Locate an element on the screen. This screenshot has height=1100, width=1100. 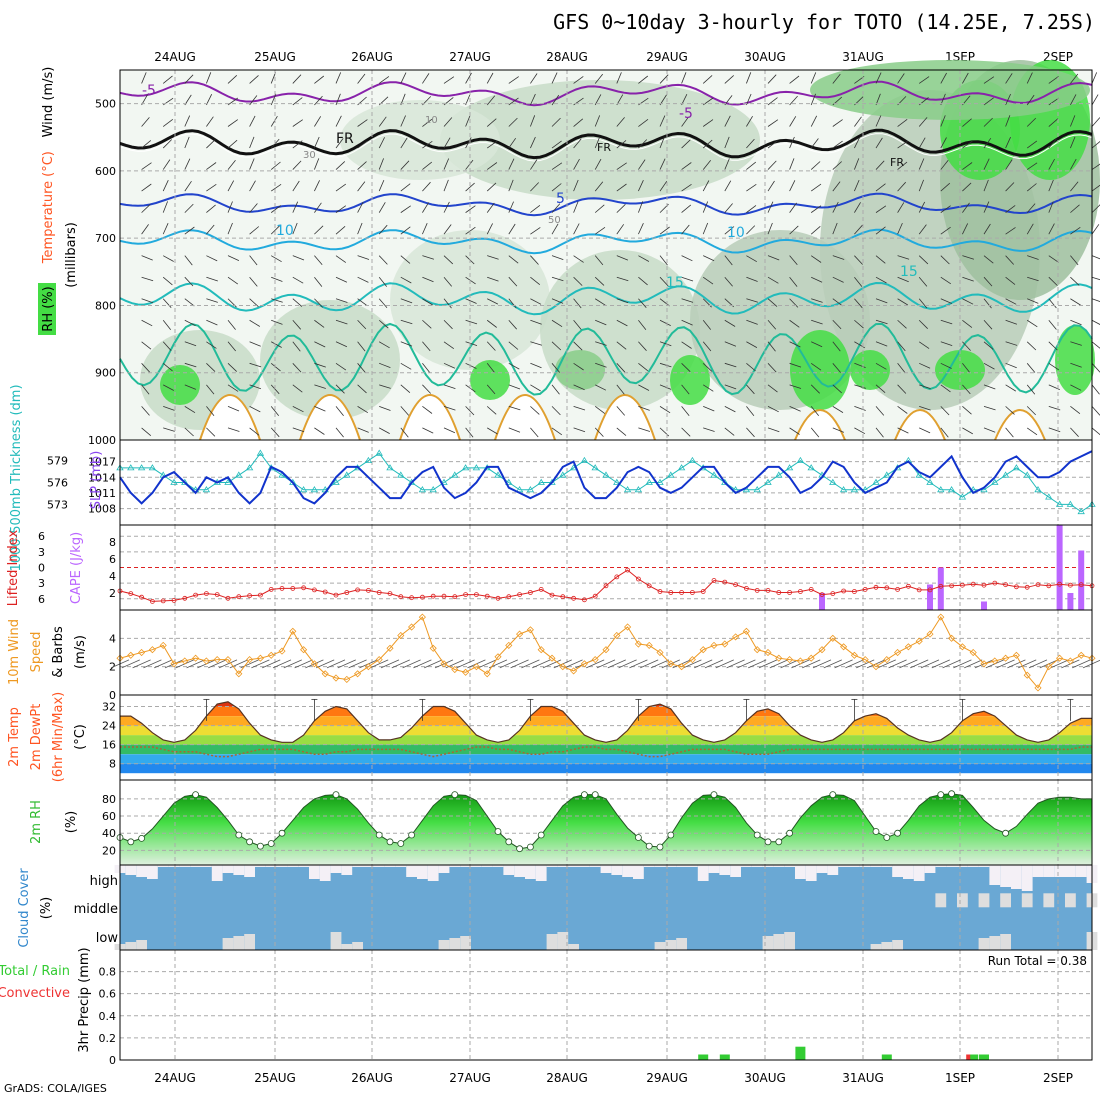
cape-tick-label: 4 is located at coordinates (112, 576).